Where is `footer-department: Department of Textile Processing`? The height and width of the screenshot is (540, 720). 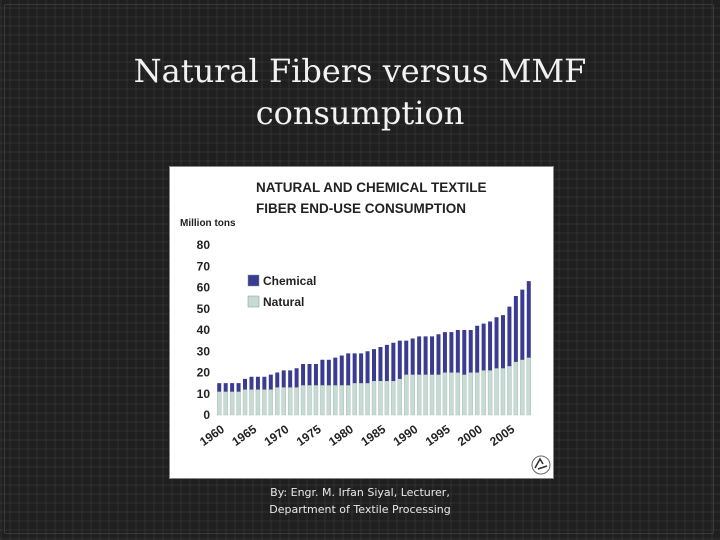 footer-department: Department of Textile Processing is located at coordinates (360, 509).